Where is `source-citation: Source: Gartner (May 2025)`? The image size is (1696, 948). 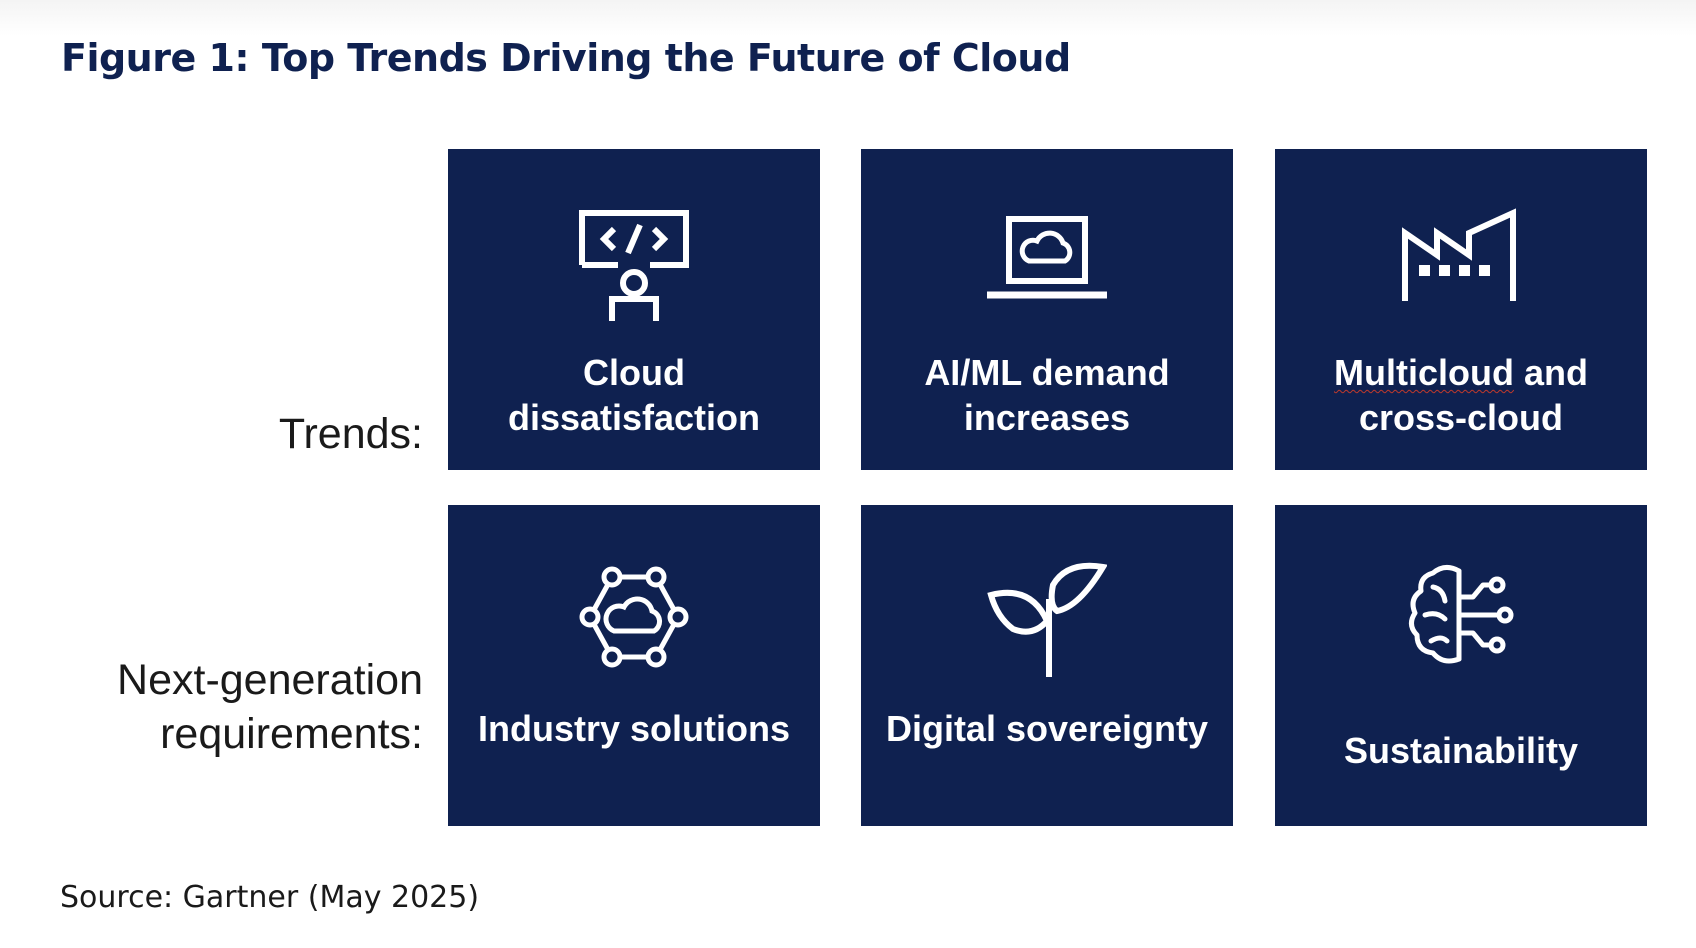 source-citation: Source: Gartner (May 2025) is located at coordinates (270, 897).